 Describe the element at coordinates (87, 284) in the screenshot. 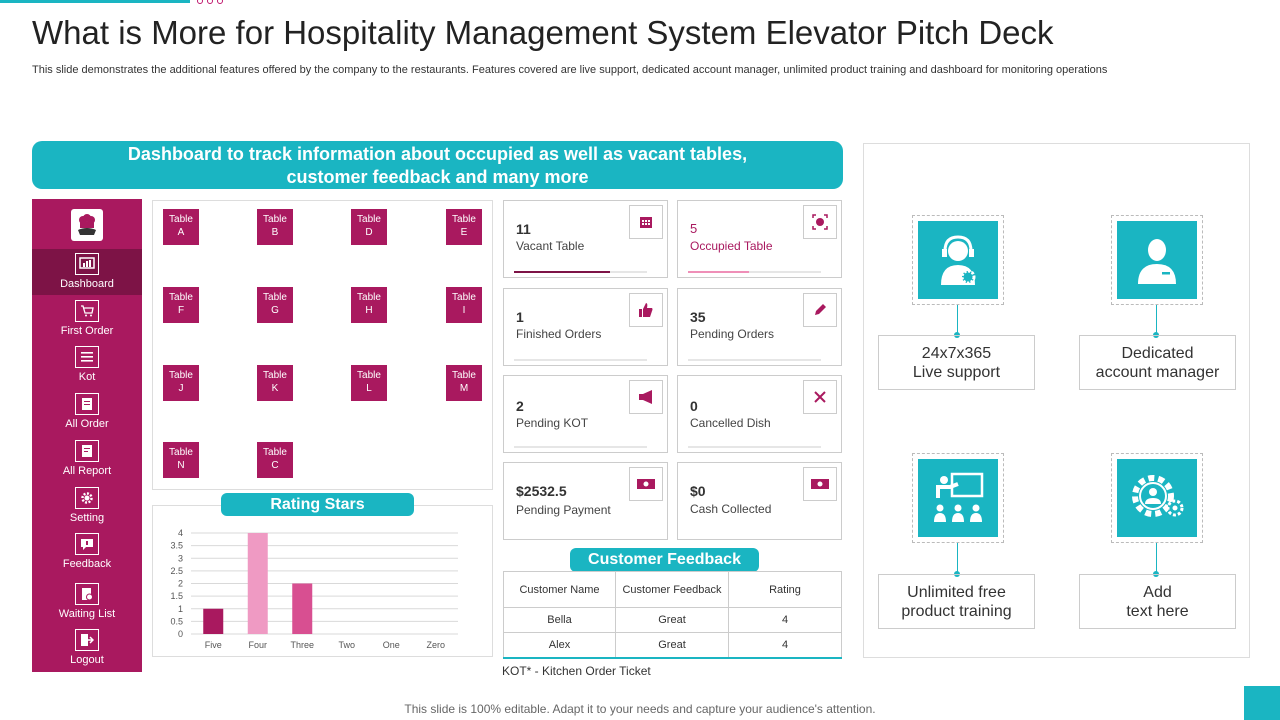

I see `sidebar-item-label: Dashboard` at that location.